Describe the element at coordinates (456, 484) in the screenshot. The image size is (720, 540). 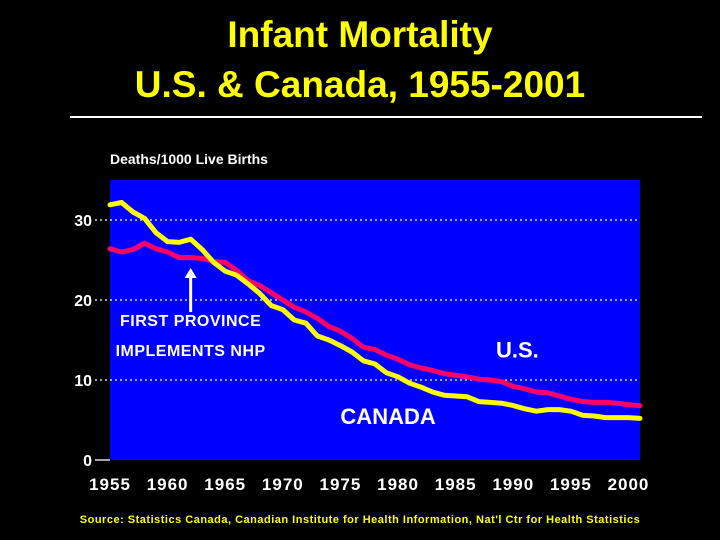
I see `x-tick-label: 1985` at that location.